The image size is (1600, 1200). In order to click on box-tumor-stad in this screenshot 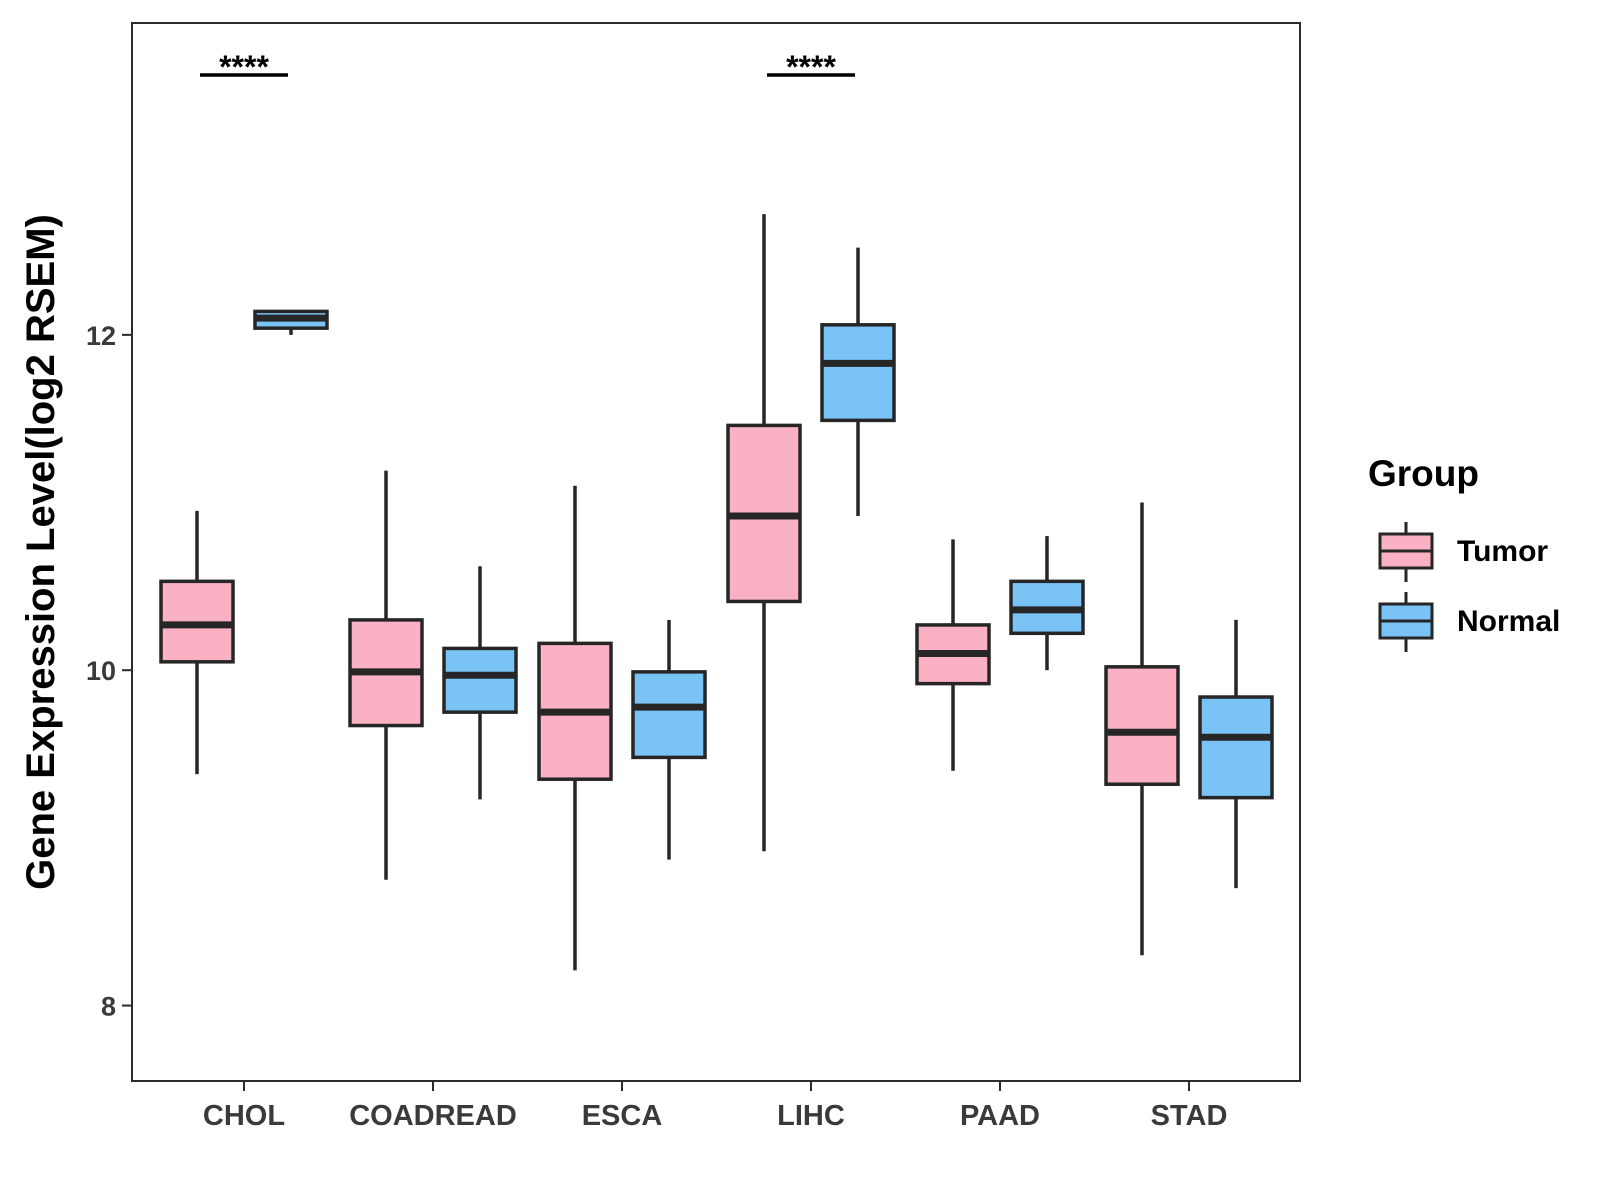, I will do `click(1142, 729)`.